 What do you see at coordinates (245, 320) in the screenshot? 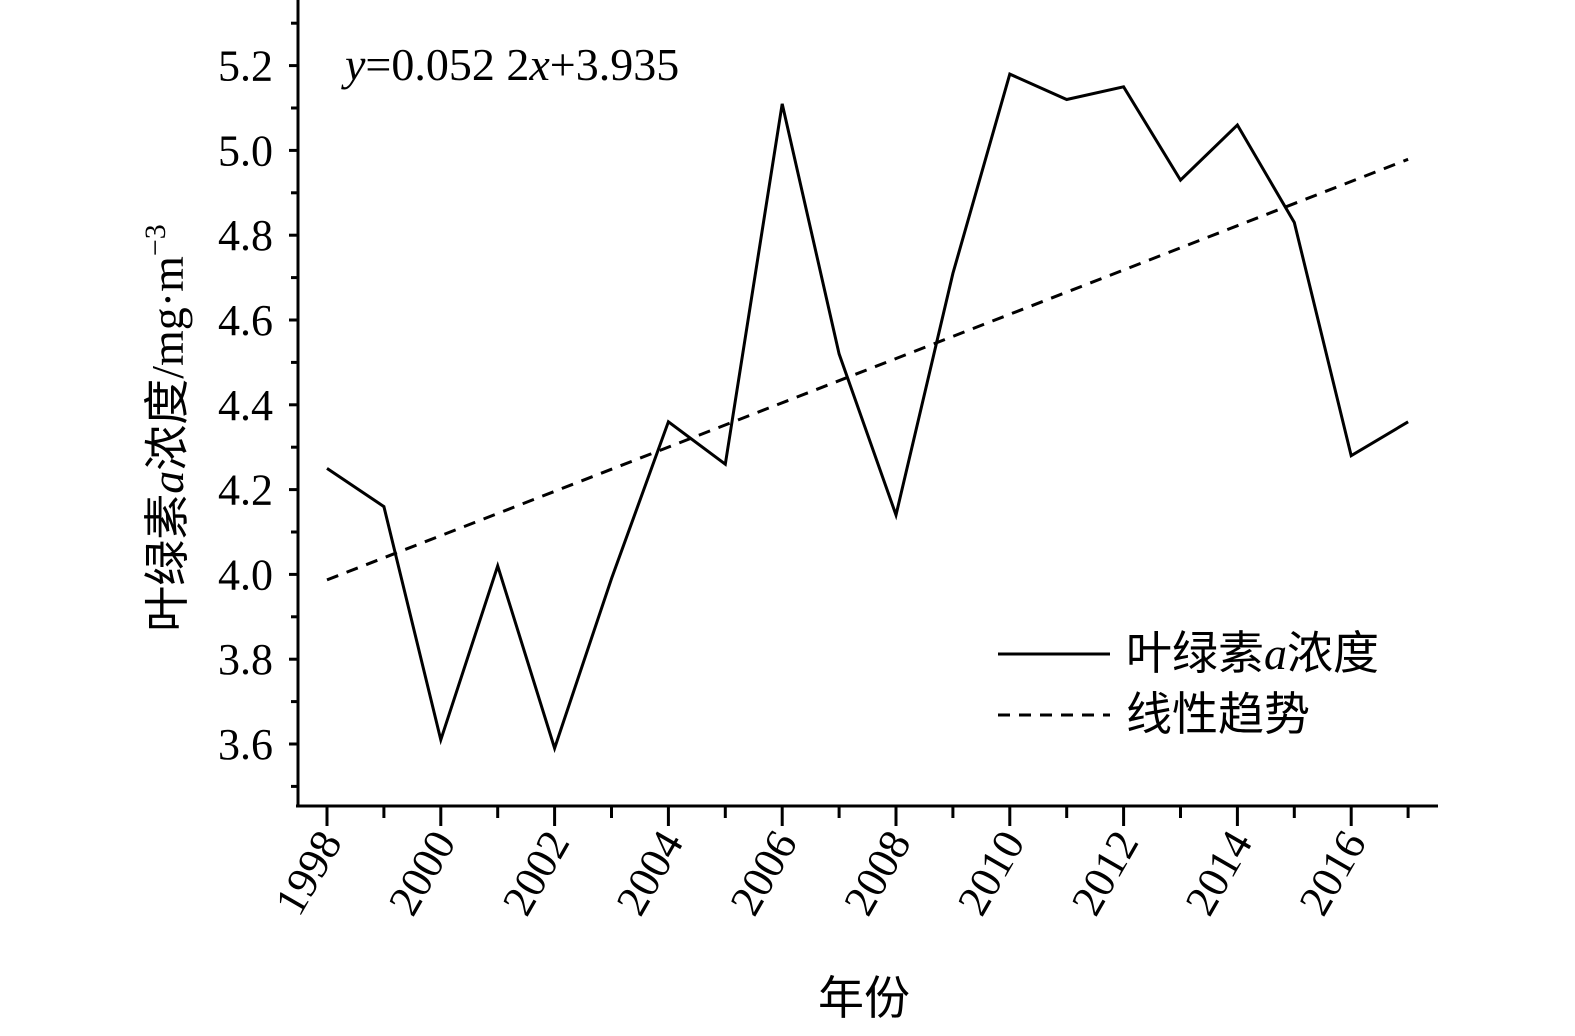
I see `y-tick-label: 4.6` at bounding box center [245, 320].